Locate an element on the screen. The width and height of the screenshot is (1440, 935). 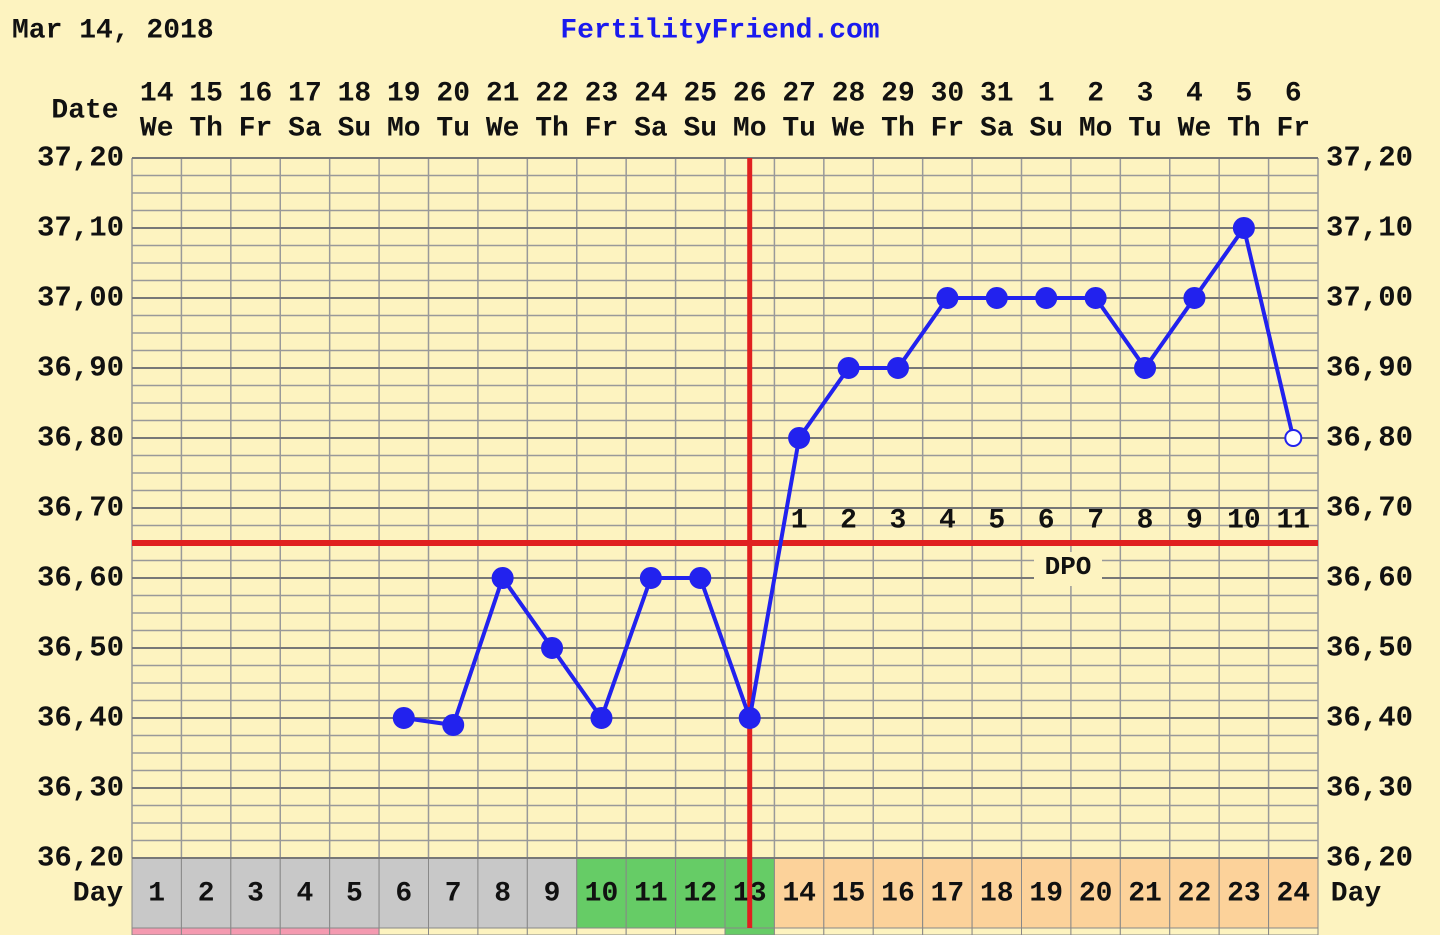
cycle-day: 10 is located at coordinates (602, 893).